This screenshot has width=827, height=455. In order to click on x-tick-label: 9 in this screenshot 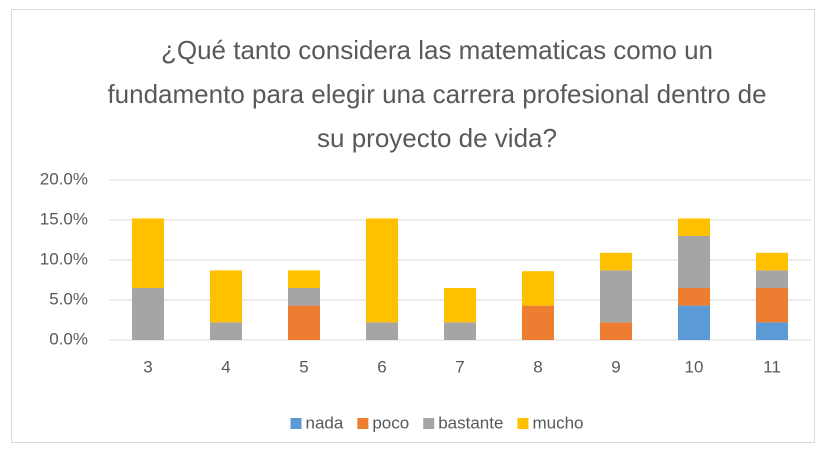, I will do `click(615, 366)`.